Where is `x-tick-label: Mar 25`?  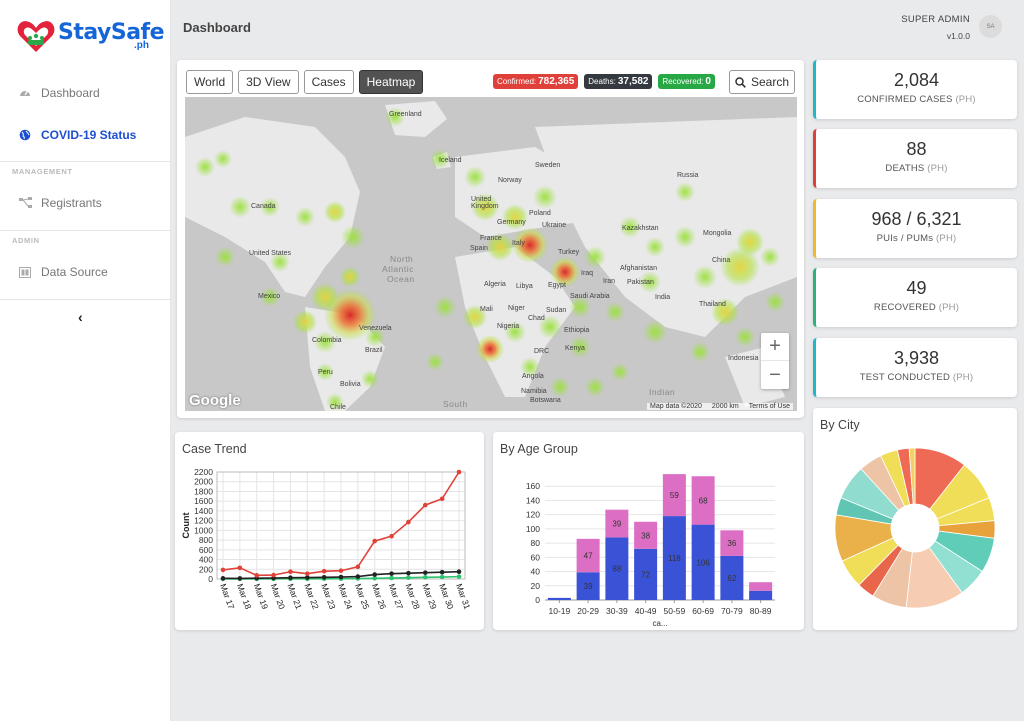
x-tick-label: Mar 25 is located at coordinates (362, 596).